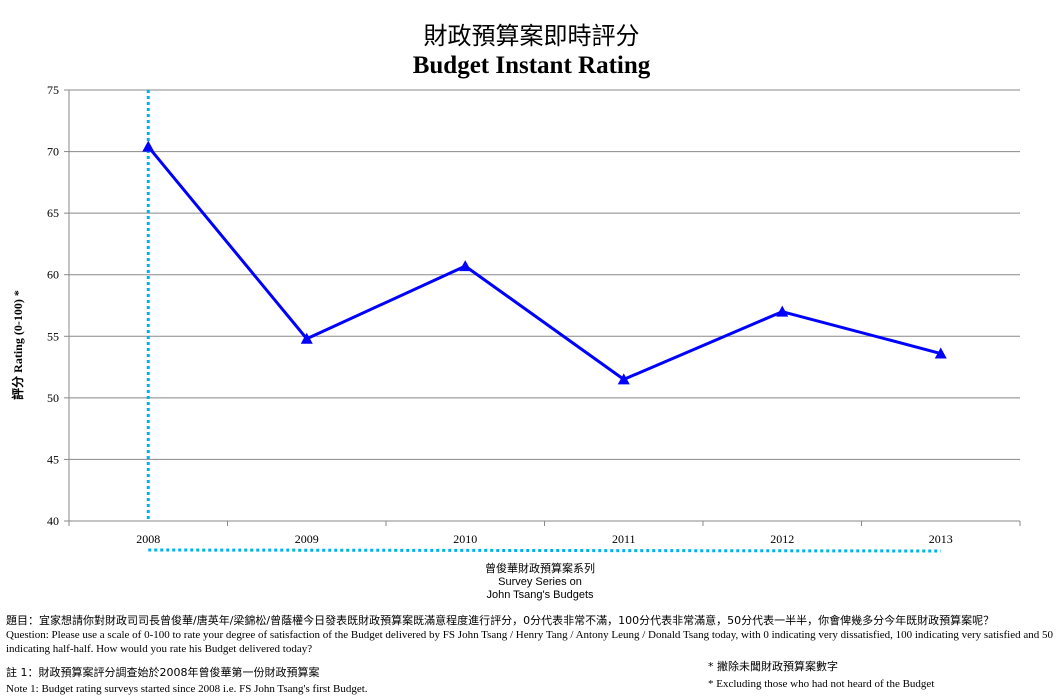  I want to click on x-tick-label: 2008, so click(148, 539).